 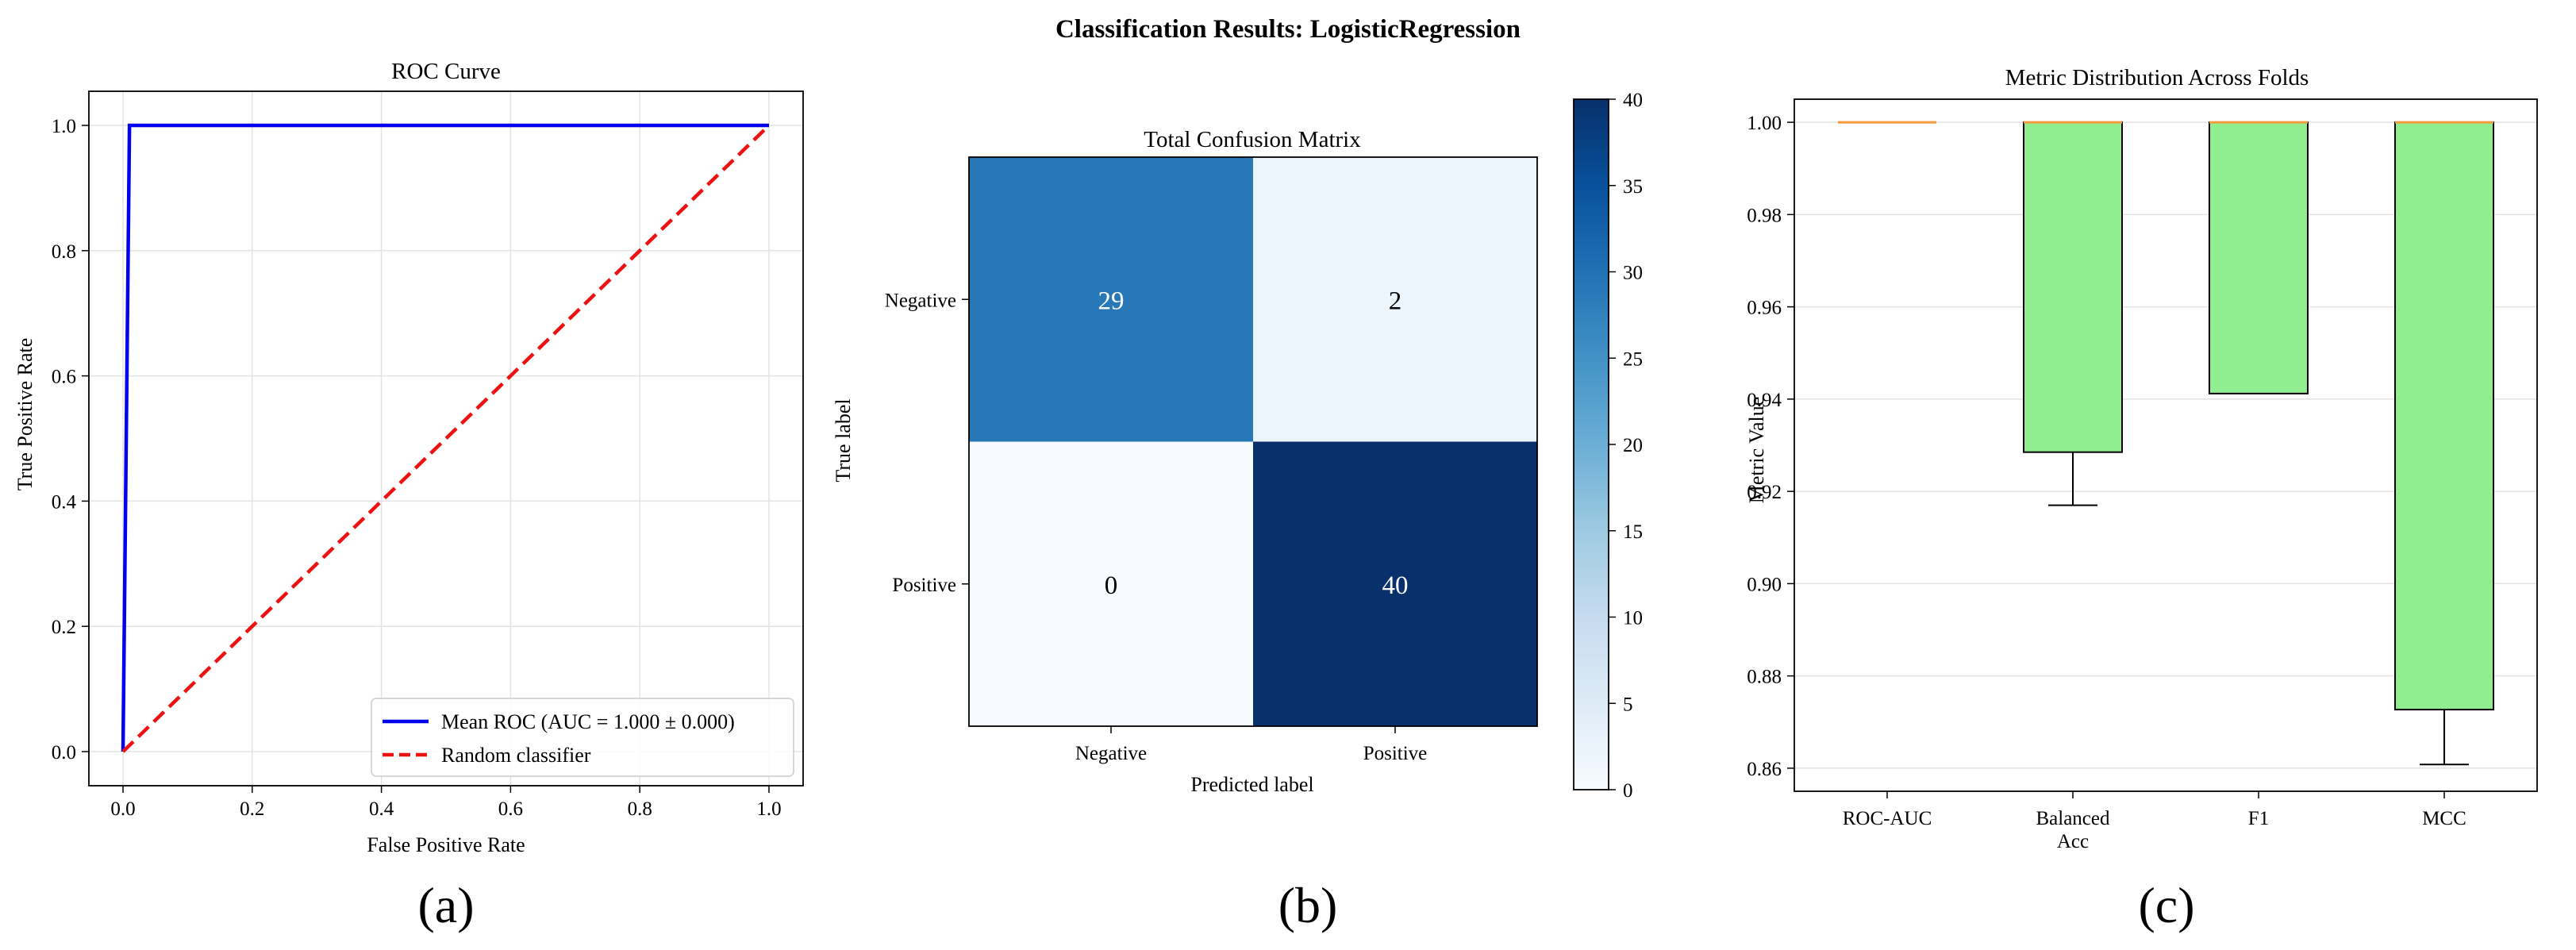 I want to click on box-ytick-label: 1.00, so click(x=1764, y=123).